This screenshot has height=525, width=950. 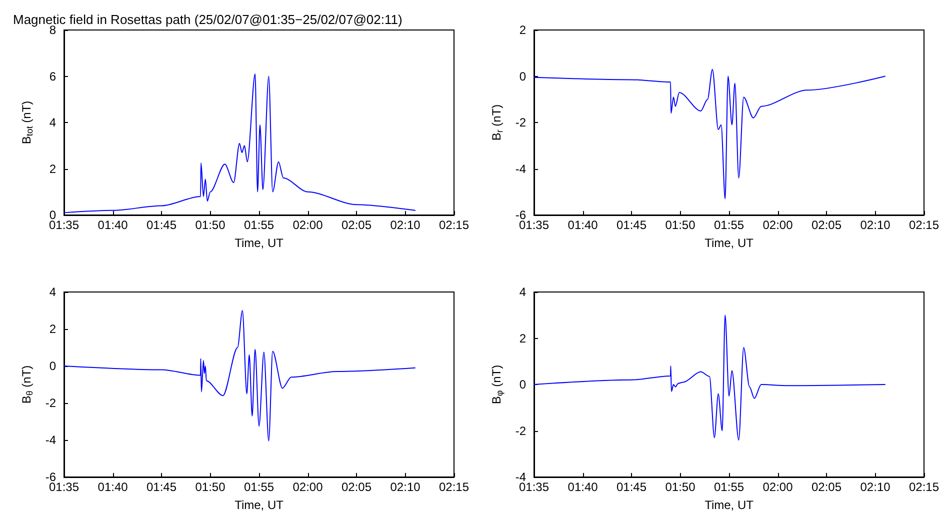 I want to click on y-tick-label: 6, so click(x=52, y=76).